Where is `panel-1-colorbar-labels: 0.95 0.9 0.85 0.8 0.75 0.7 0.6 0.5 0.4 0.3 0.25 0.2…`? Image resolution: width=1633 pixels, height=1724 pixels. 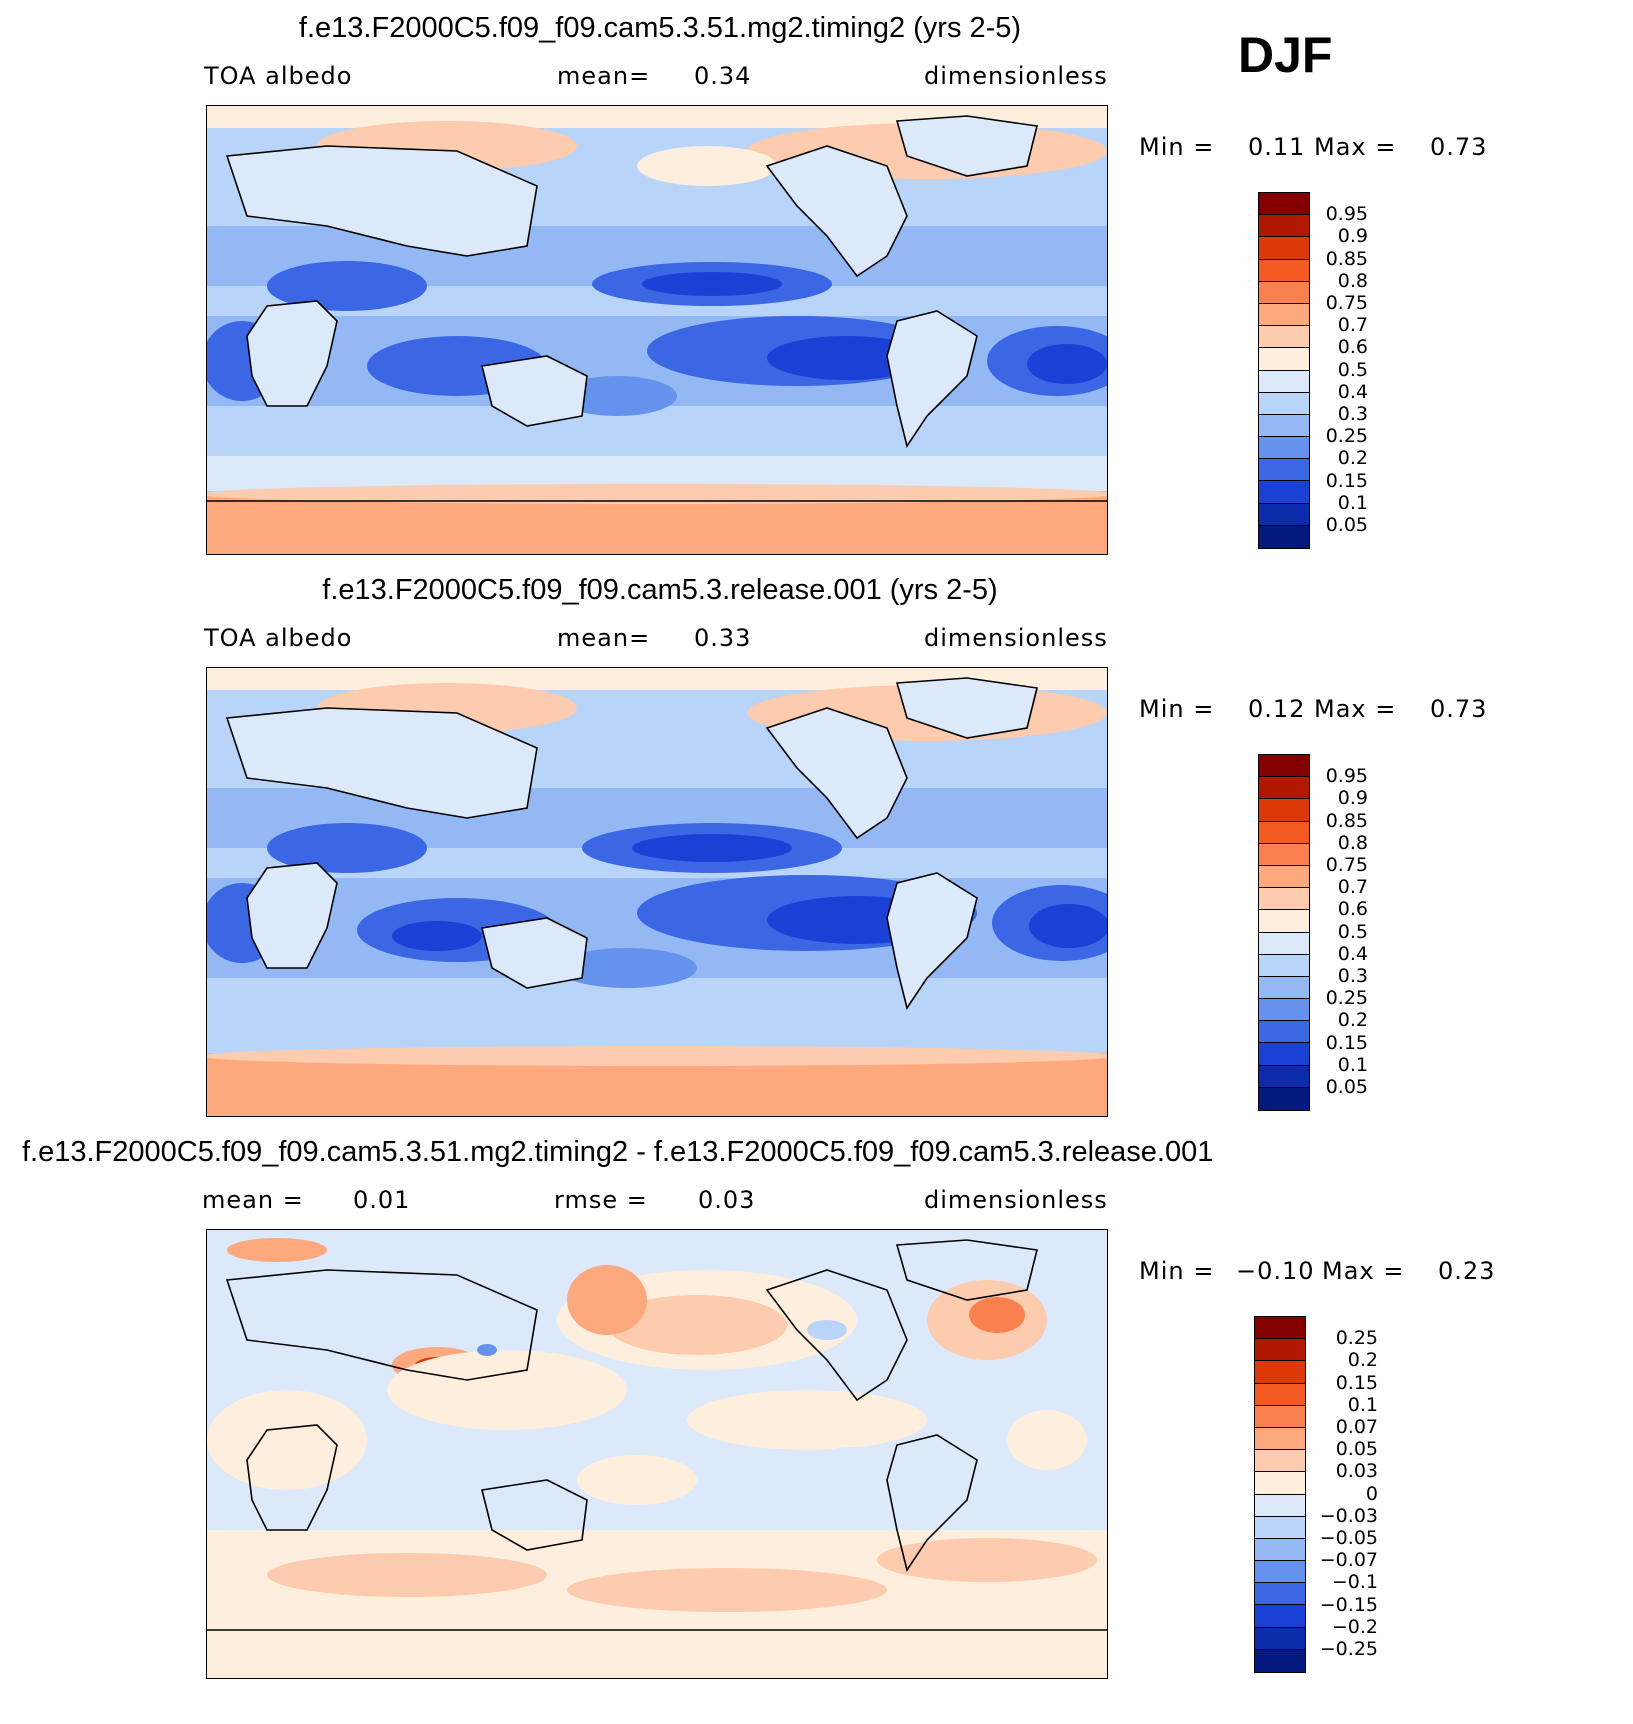 panel-1-colorbar-labels: 0.95 0.9 0.85 0.8 0.75 0.7 0.6 0.5 0.4 0.3 0.25 0.2… is located at coordinates (1343, 370).